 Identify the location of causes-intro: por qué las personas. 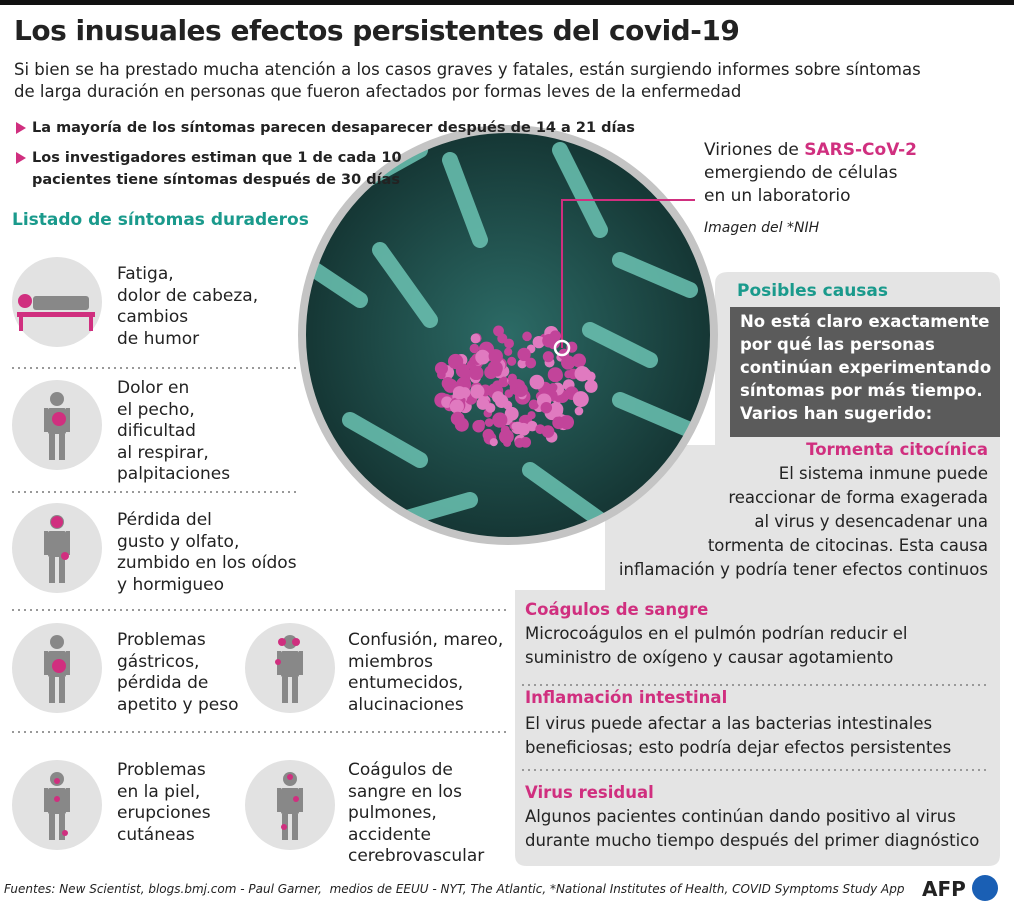
(837, 344).